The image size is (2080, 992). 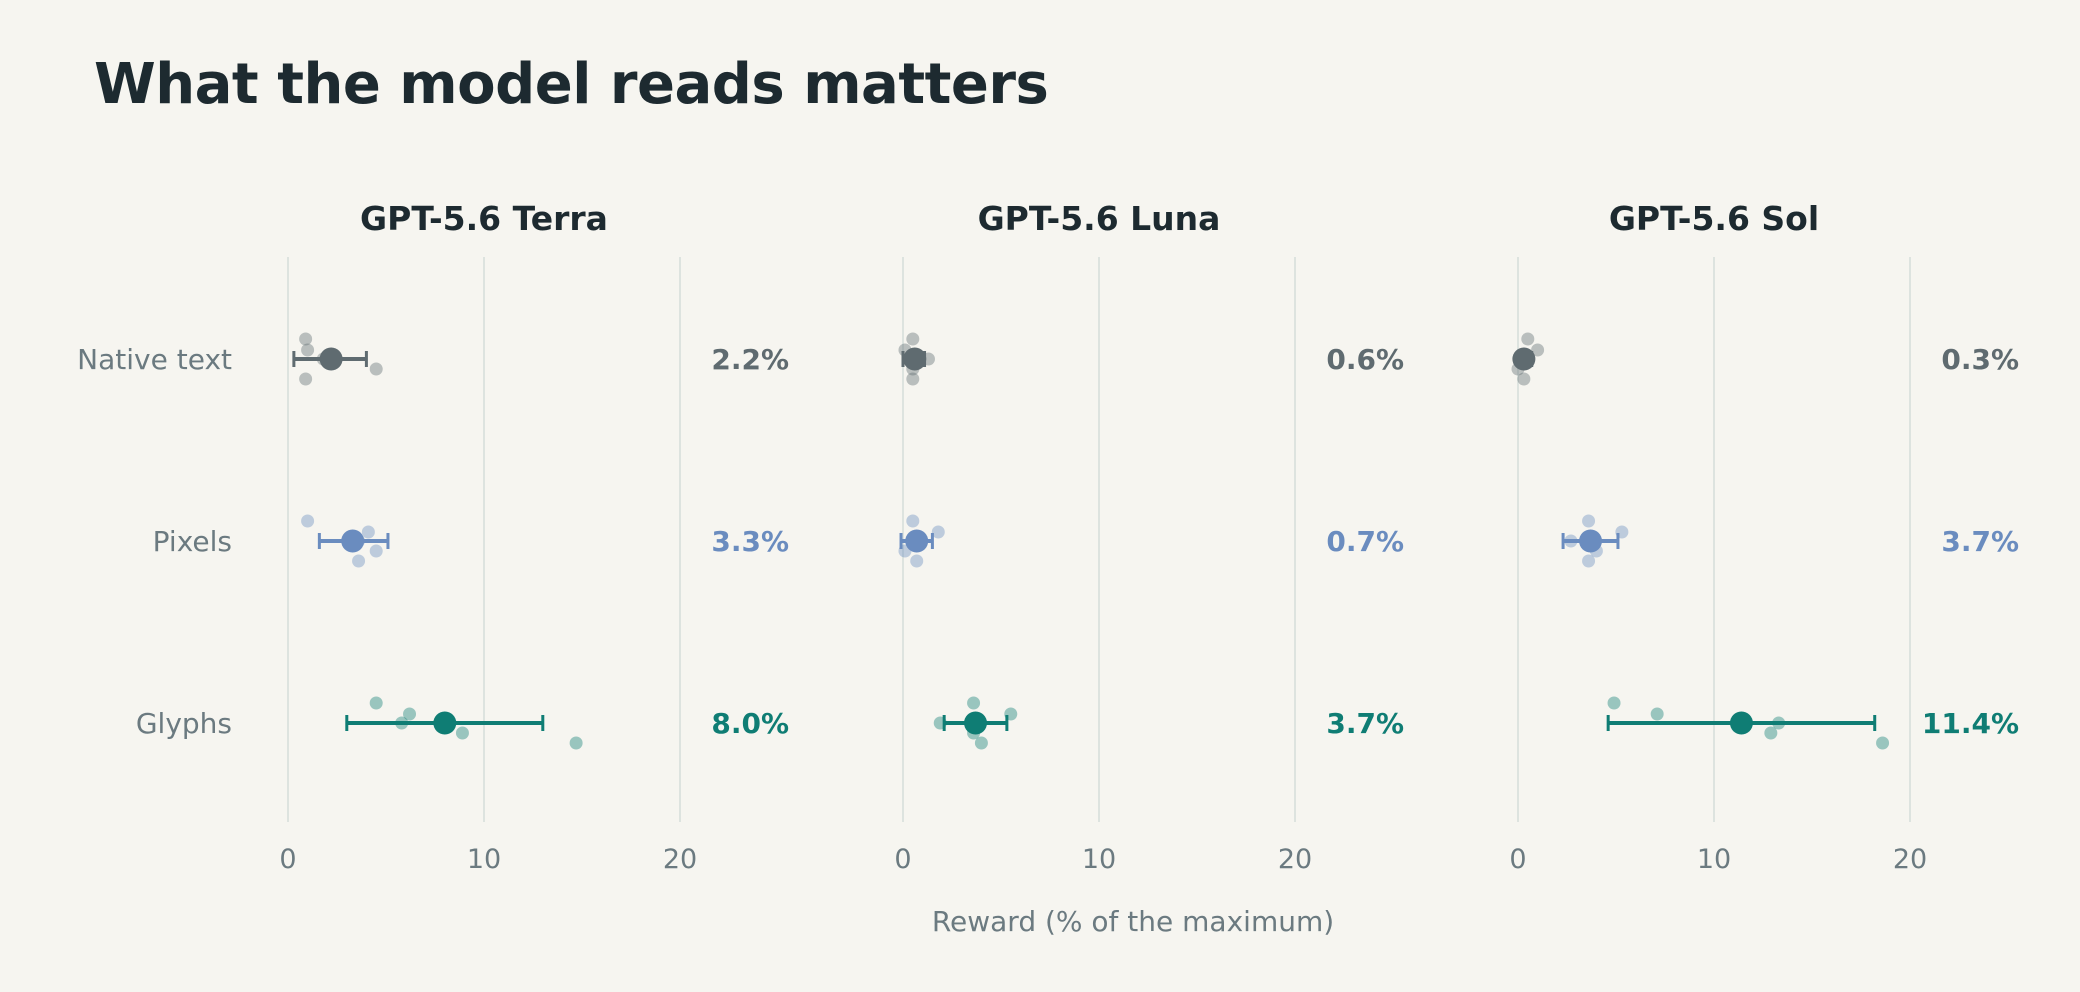 I want to click on row-label: Native text, so click(x=154, y=359).